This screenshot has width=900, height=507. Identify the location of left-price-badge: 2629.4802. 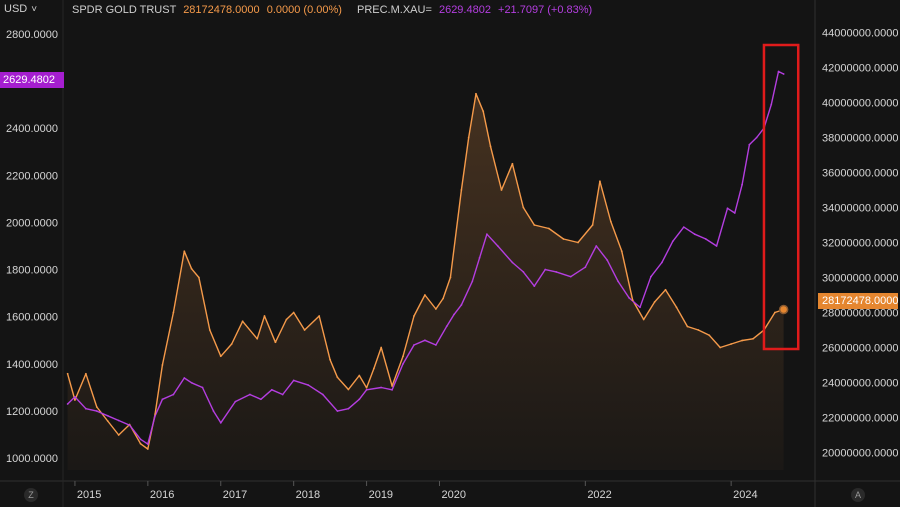
(32, 80).